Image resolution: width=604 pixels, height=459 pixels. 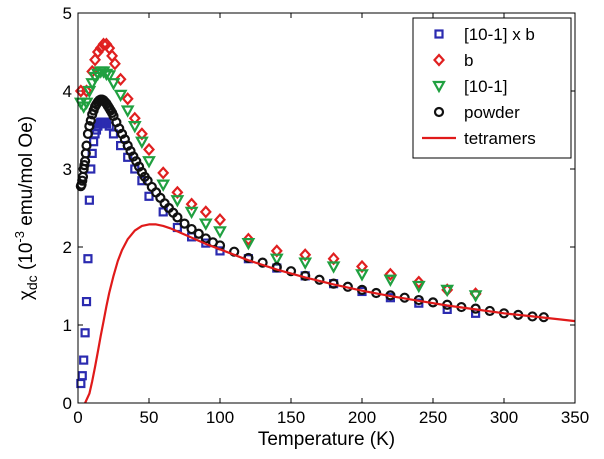 What do you see at coordinates (291, 417) in the screenshot?
I see `x-tick-label: 150` at bounding box center [291, 417].